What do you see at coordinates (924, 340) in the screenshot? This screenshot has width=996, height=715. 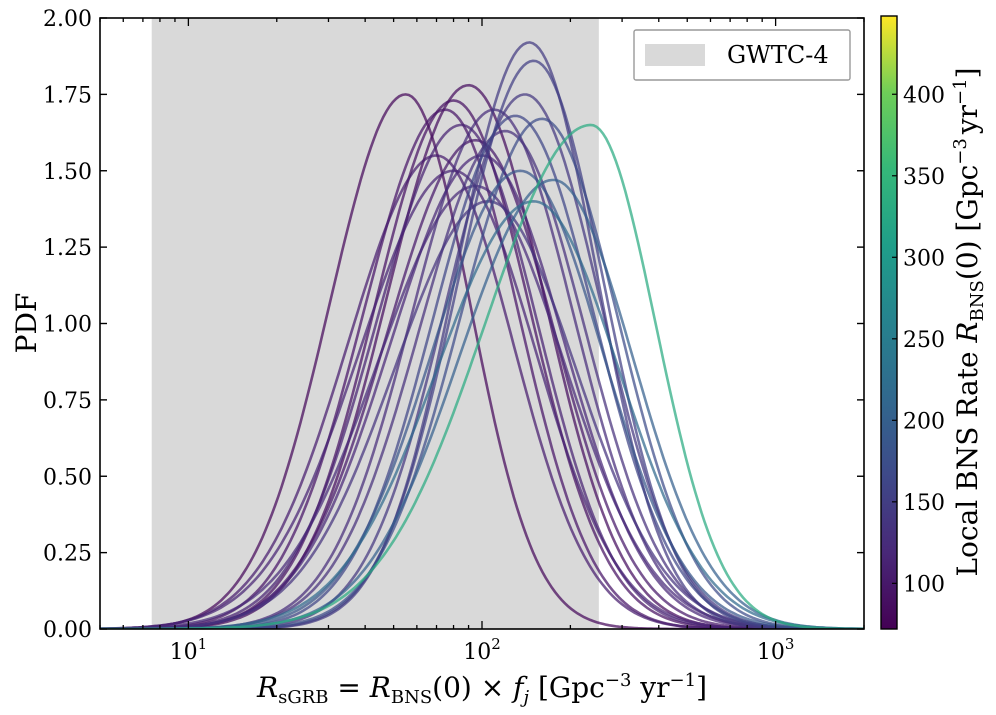 I see `colorbar-tick-label: 250` at bounding box center [924, 340].